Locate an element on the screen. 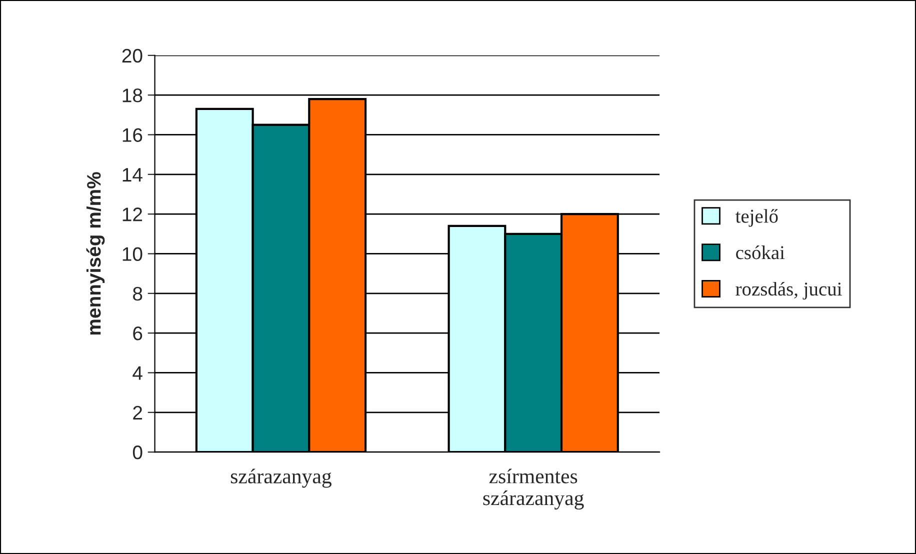 This screenshot has height=554, width=916. y-tick-label: 14 is located at coordinates (132, 175).